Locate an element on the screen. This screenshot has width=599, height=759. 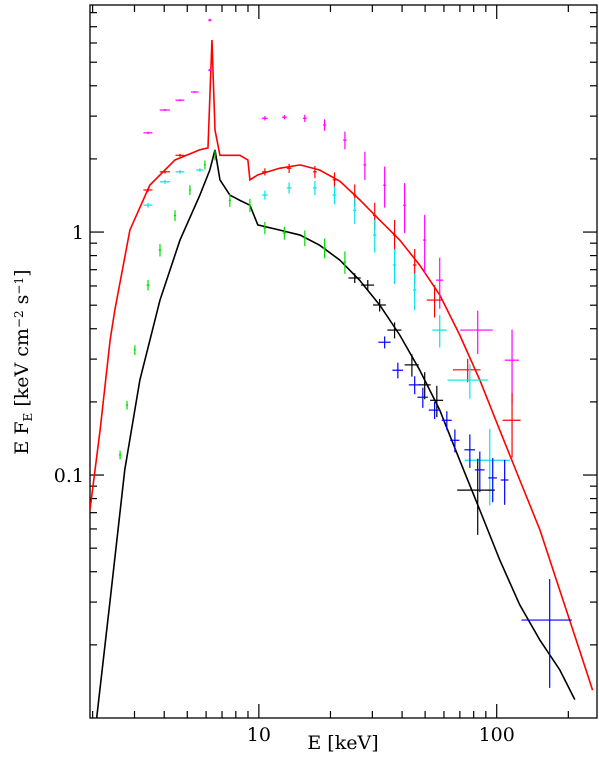
y-label-part: ] is located at coordinates (22, 272).